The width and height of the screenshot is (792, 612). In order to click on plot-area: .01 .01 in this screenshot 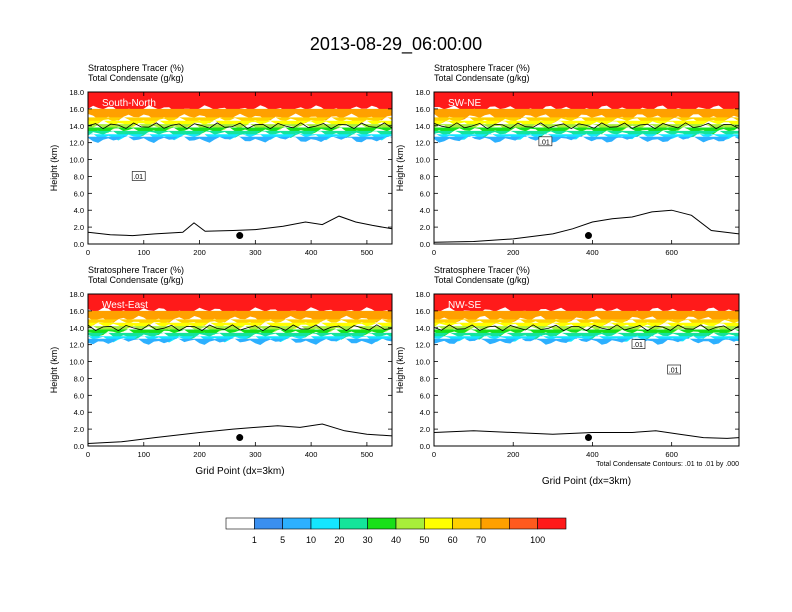, I will do `click(586, 370)`.